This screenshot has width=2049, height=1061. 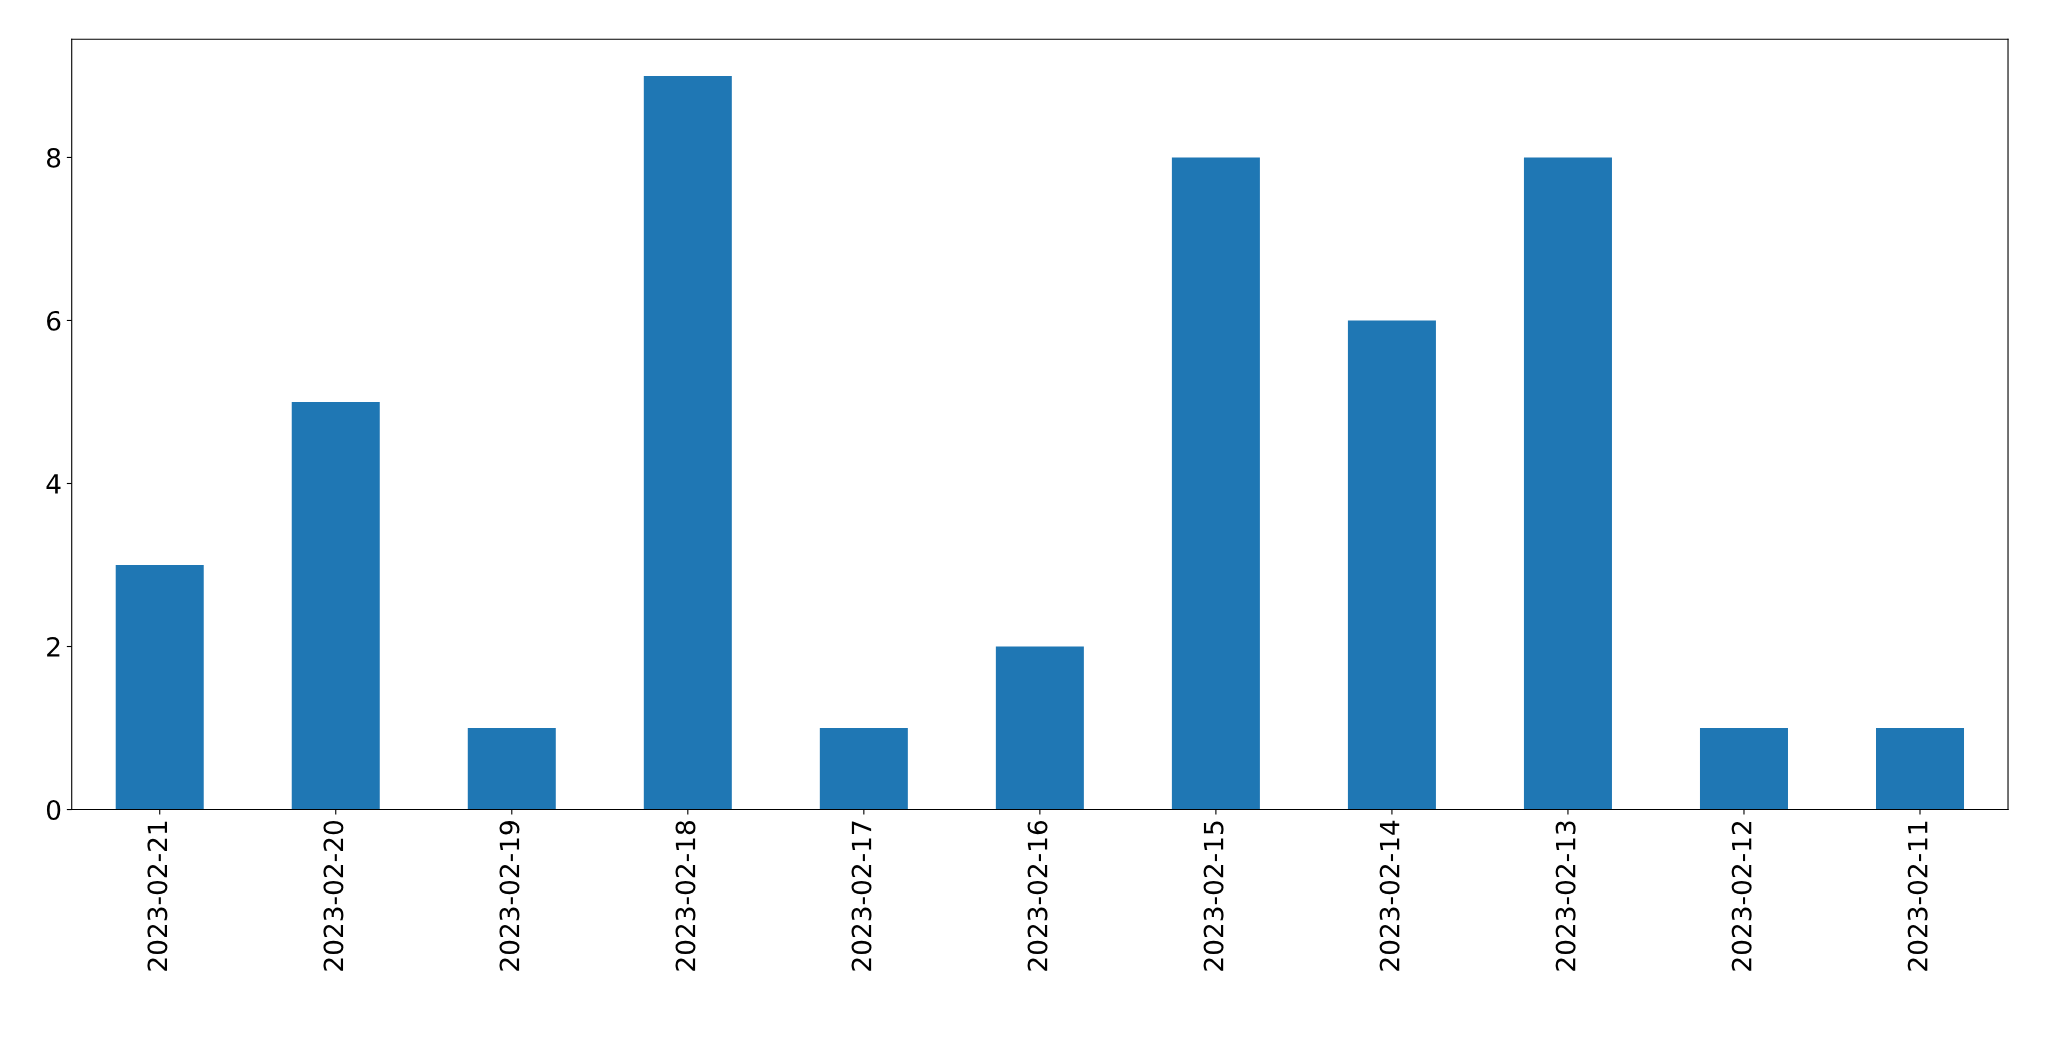 I want to click on x-tick-label: 2023-02-18, so click(x=685, y=896).